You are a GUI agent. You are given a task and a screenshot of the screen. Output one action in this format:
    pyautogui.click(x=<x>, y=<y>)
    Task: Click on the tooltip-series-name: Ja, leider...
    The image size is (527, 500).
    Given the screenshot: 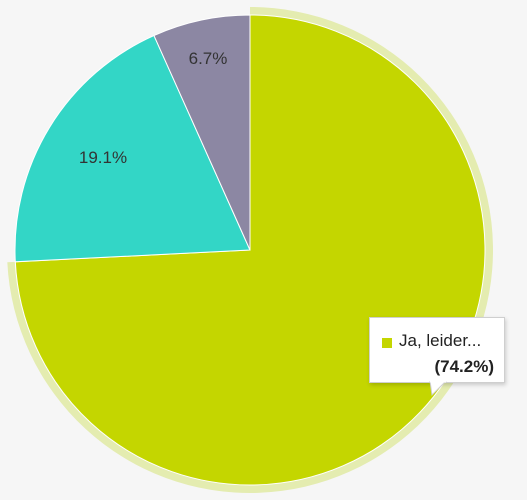 What is the action you would take?
    pyautogui.click(x=440, y=340)
    